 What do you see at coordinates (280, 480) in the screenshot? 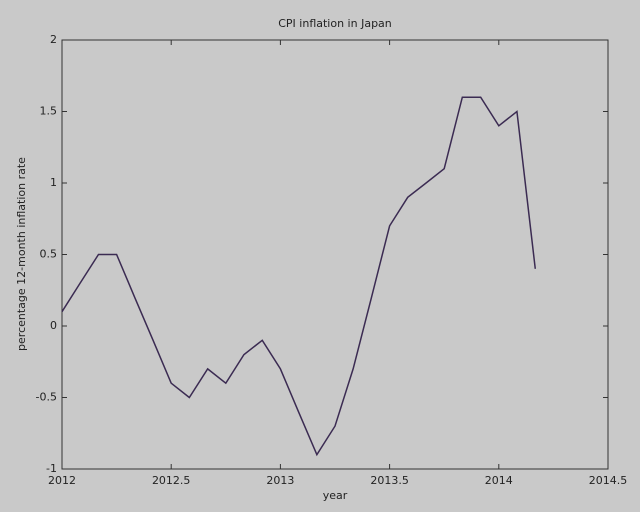
I see `x-tick-label: 2013` at bounding box center [280, 480].